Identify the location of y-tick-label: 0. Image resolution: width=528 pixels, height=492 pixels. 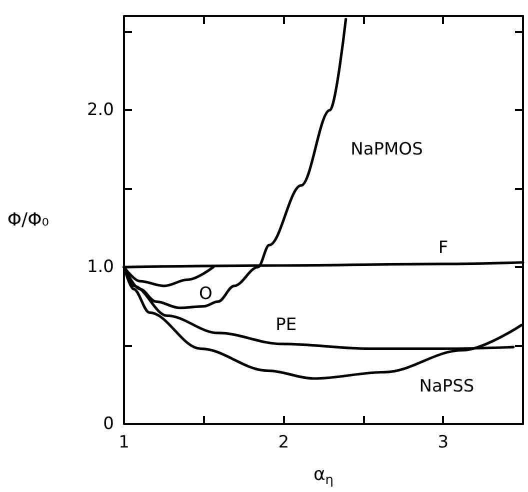
(108, 424).